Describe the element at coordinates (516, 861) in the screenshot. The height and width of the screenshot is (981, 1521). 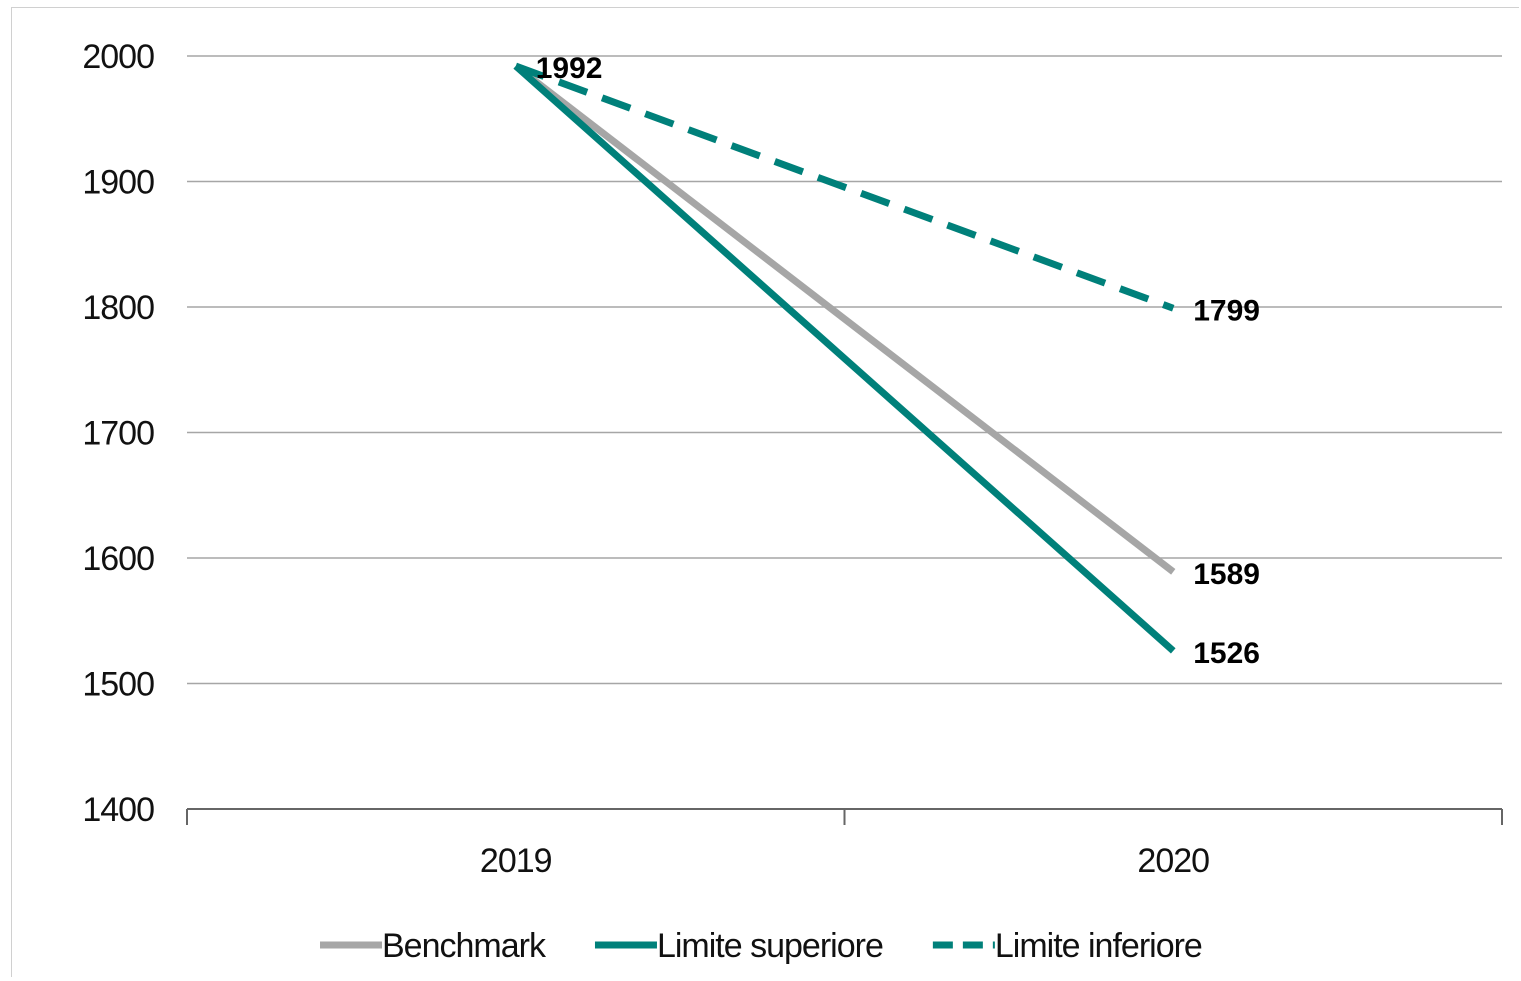
I see `x-tick-label: 2019` at that location.